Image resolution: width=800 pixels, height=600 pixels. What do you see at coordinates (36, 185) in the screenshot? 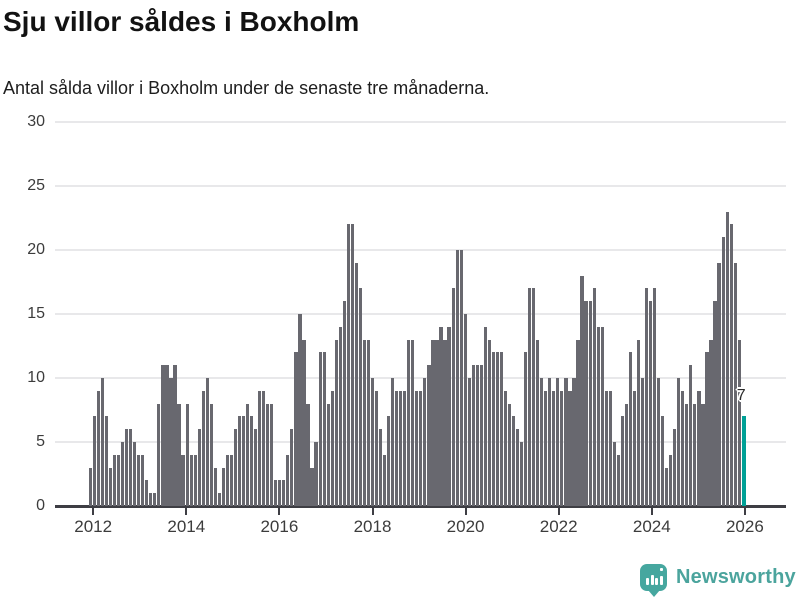
I see `y-axis-label-25: 25` at bounding box center [36, 185].